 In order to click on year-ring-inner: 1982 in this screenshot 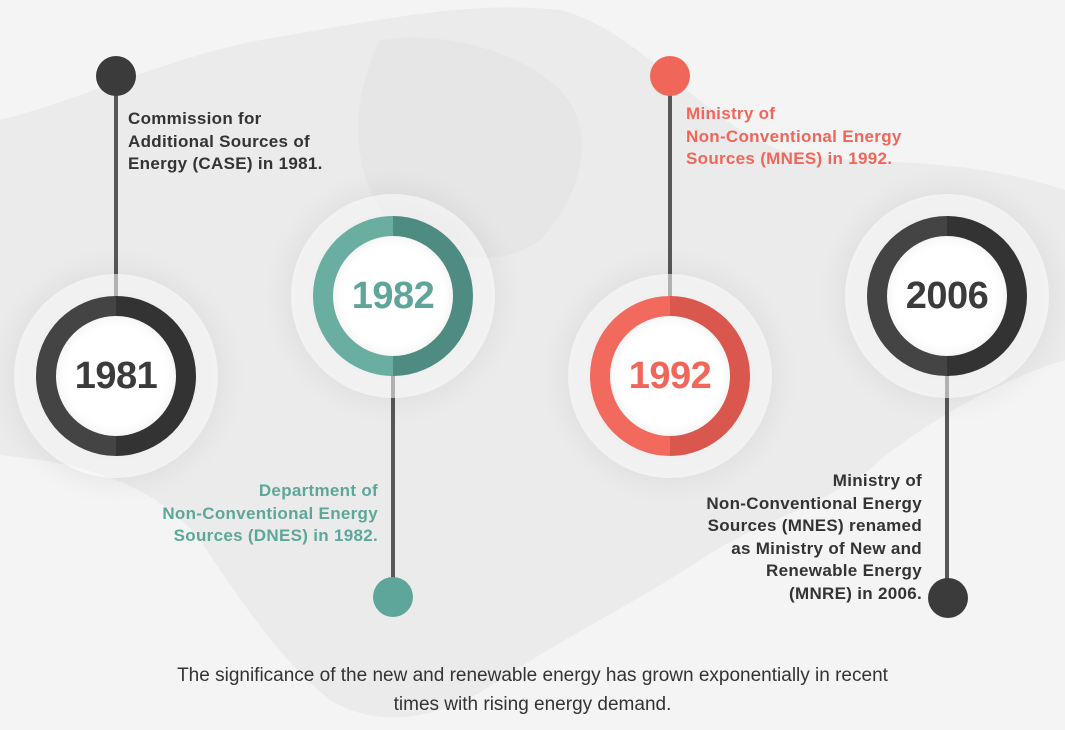, I will do `click(393, 296)`.